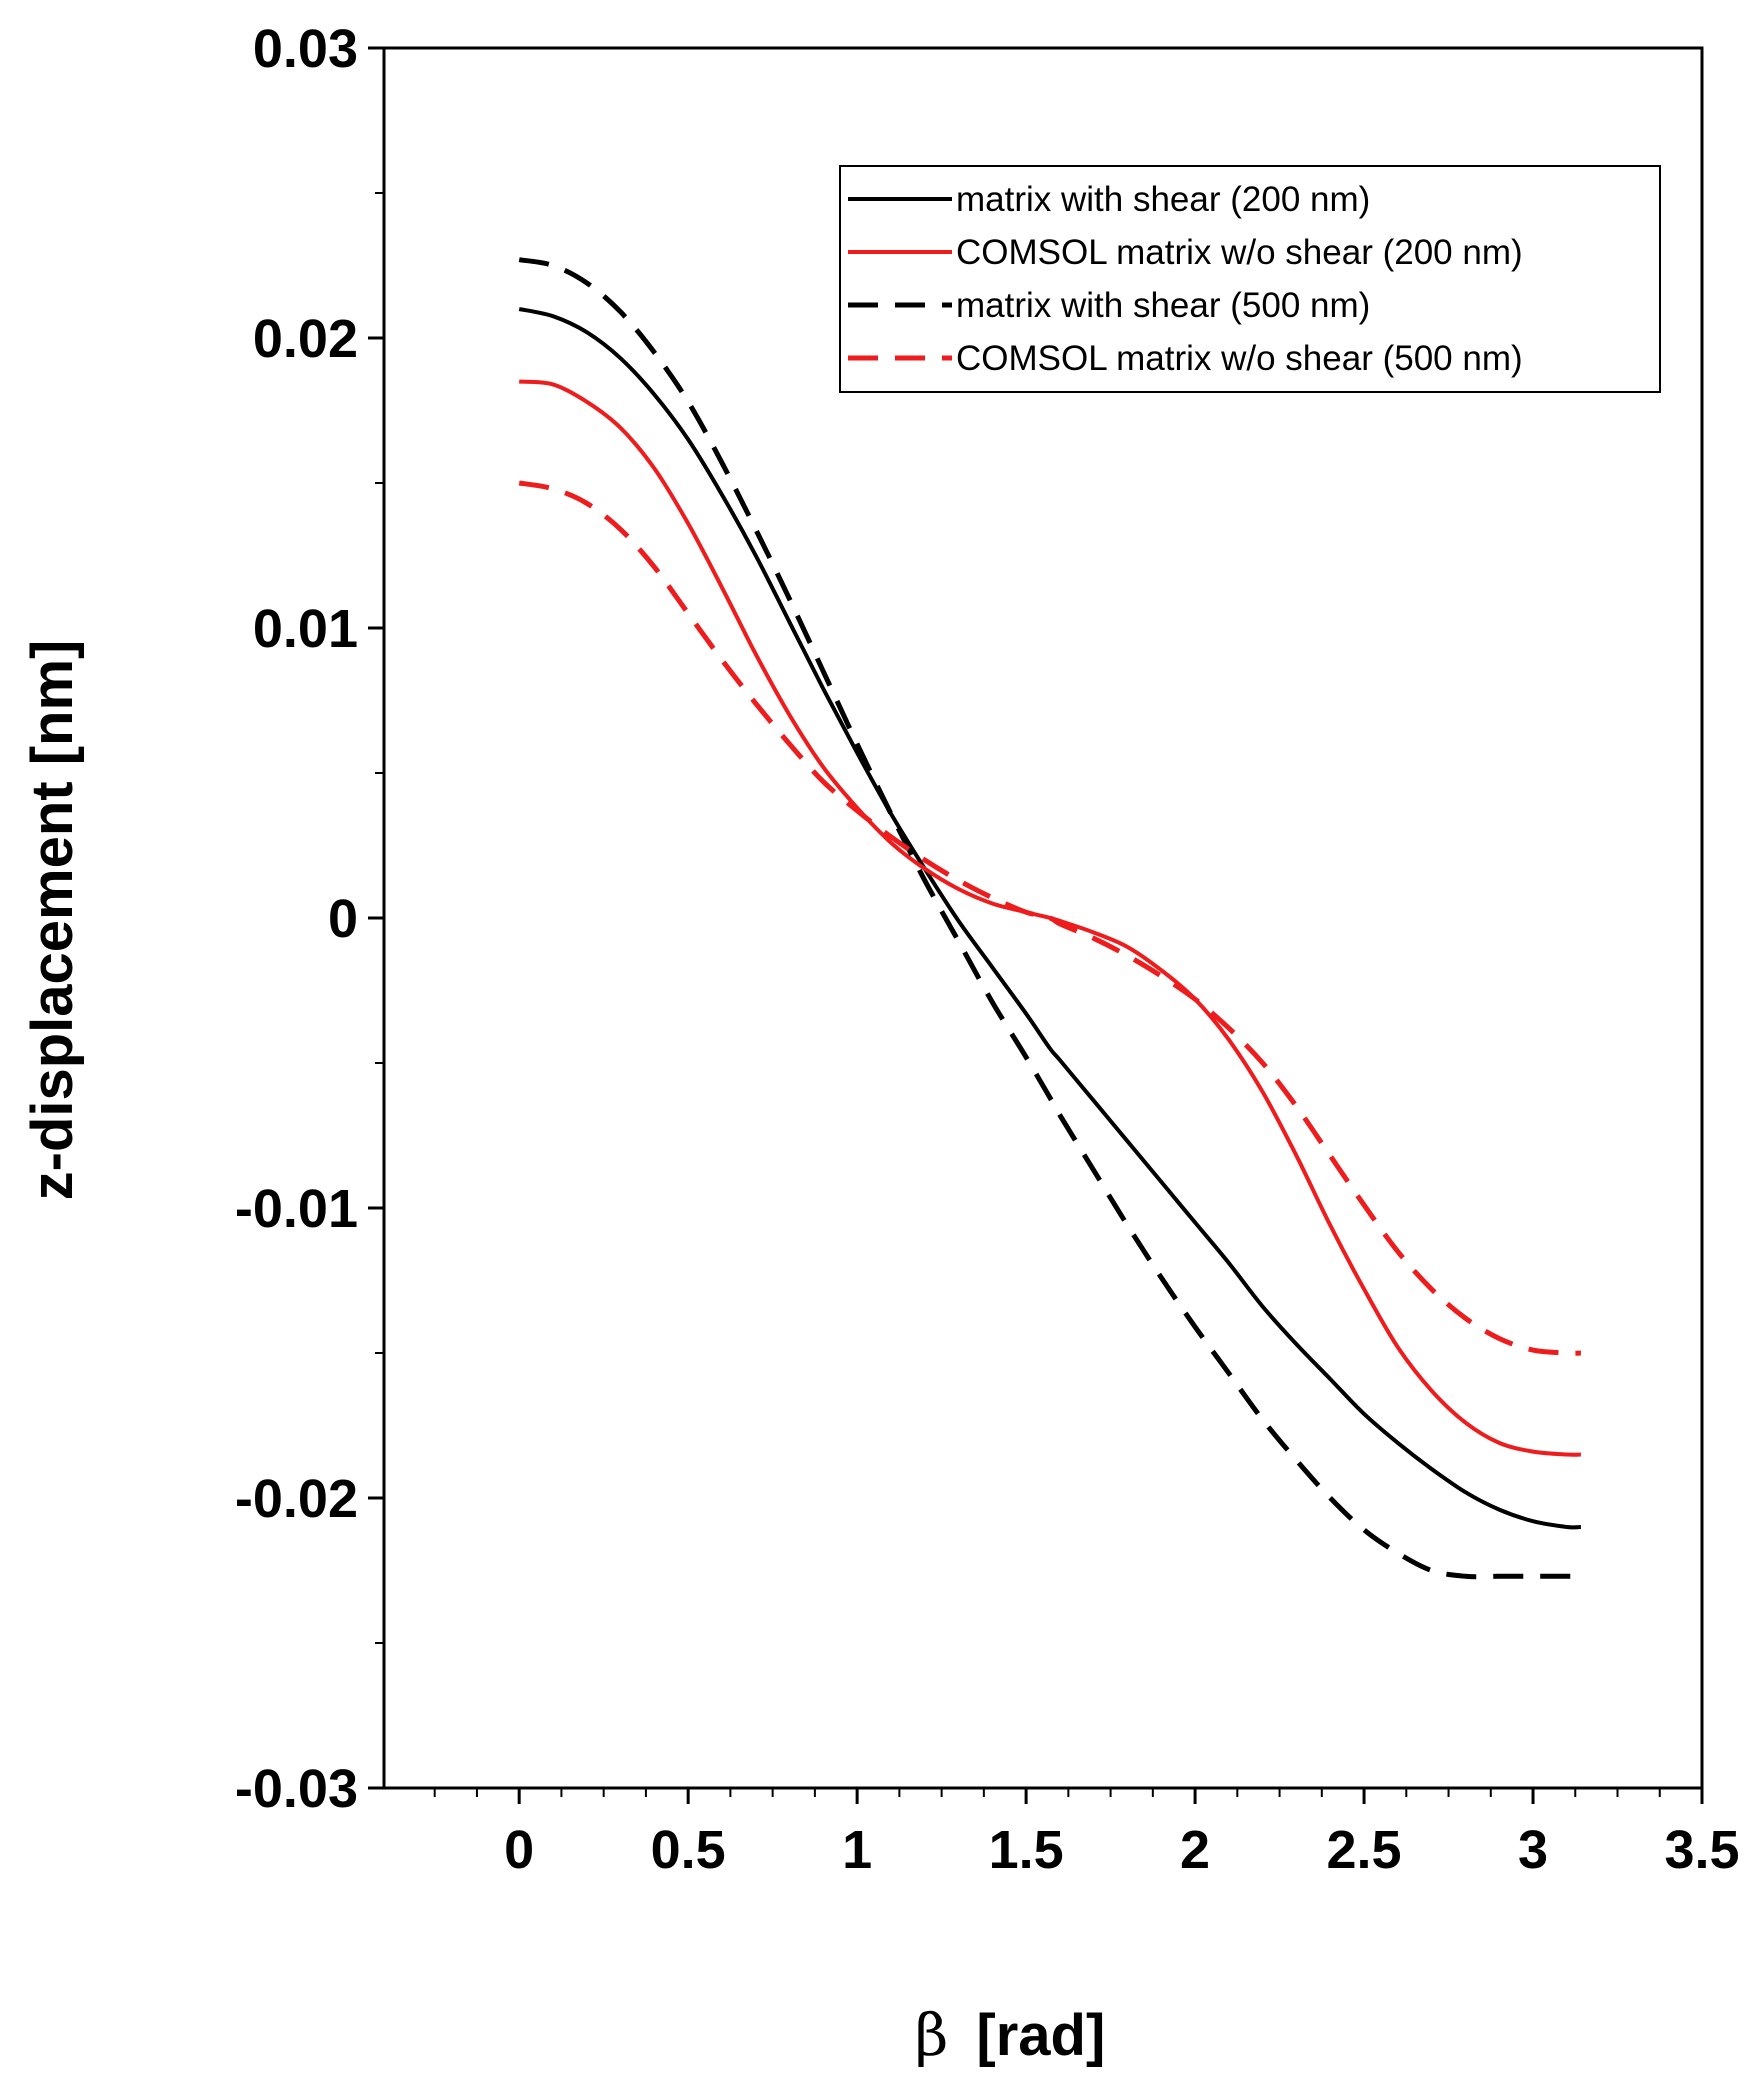 This screenshot has width=1757, height=2073. Describe the element at coordinates (1239, 358) in the screenshot. I see `legend-label-4: COMSOL matrix w/o shear (500 nm)` at that location.